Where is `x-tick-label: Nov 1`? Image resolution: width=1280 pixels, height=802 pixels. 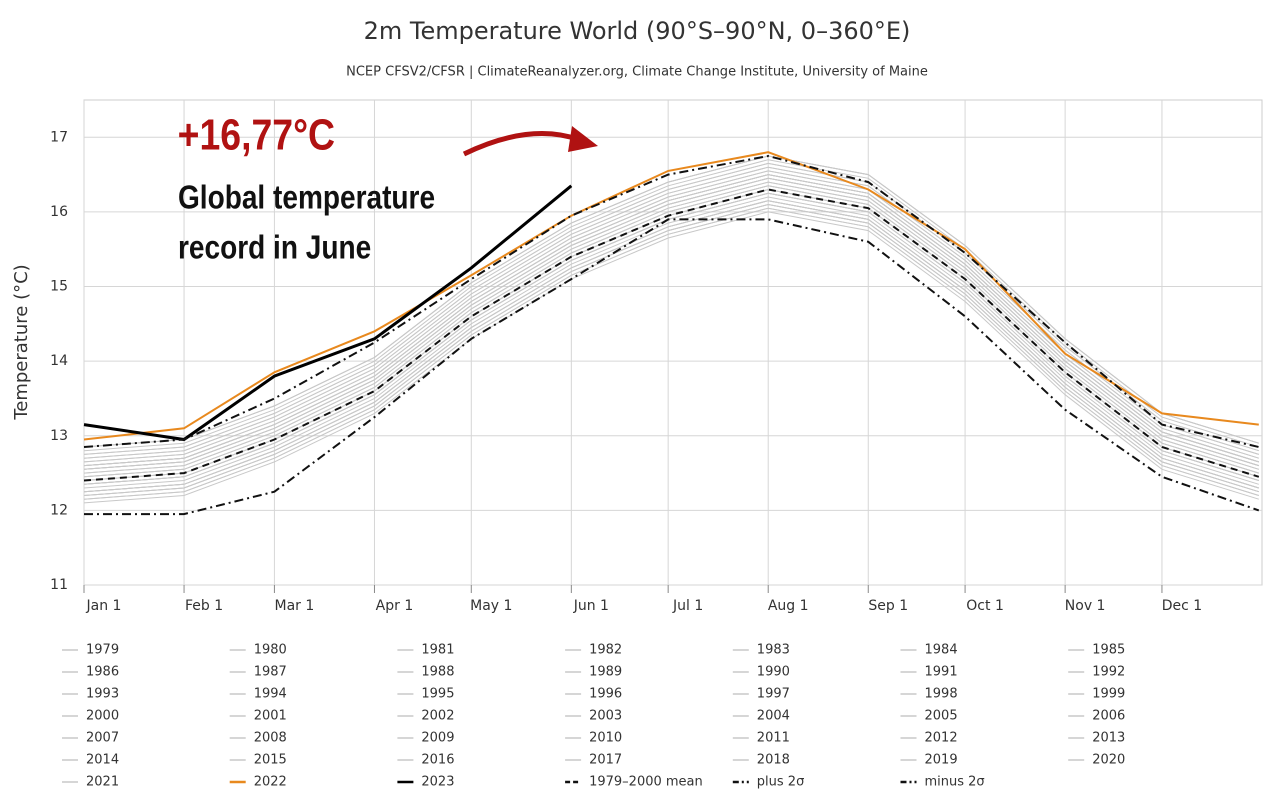 x-tick-label: Nov 1 is located at coordinates (1085, 606).